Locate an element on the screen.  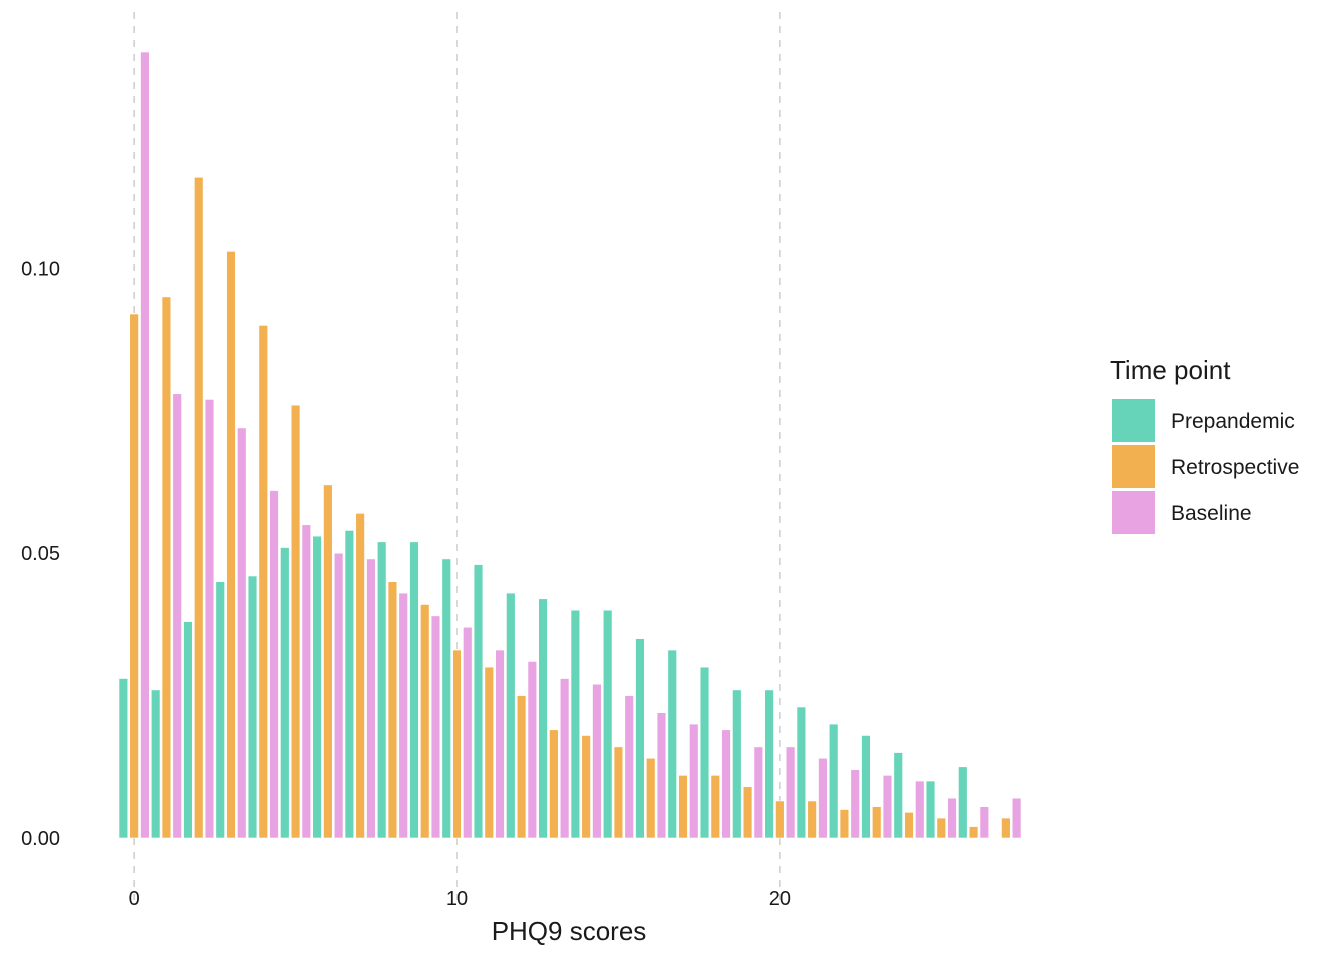
legend-swatch-baseline is located at coordinates (1133, 512).